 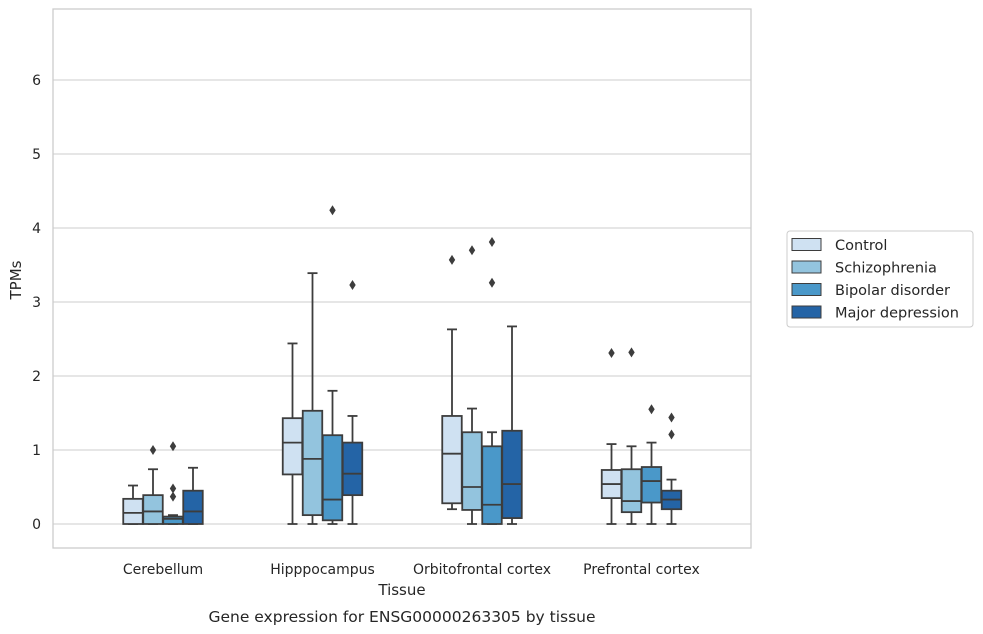 What do you see at coordinates (36, 525) in the screenshot?
I see `y-tick-label: 0` at bounding box center [36, 525].